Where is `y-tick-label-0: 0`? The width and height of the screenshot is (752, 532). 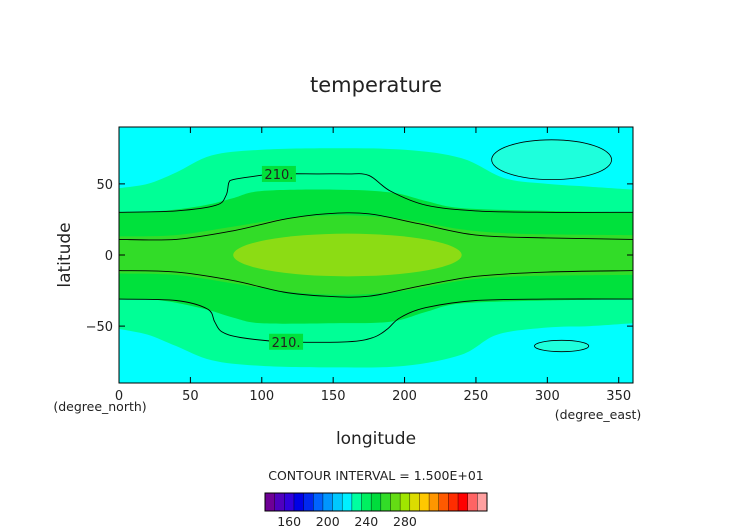 y-tick-label-0: 0 is located at coordinates (109, 256).